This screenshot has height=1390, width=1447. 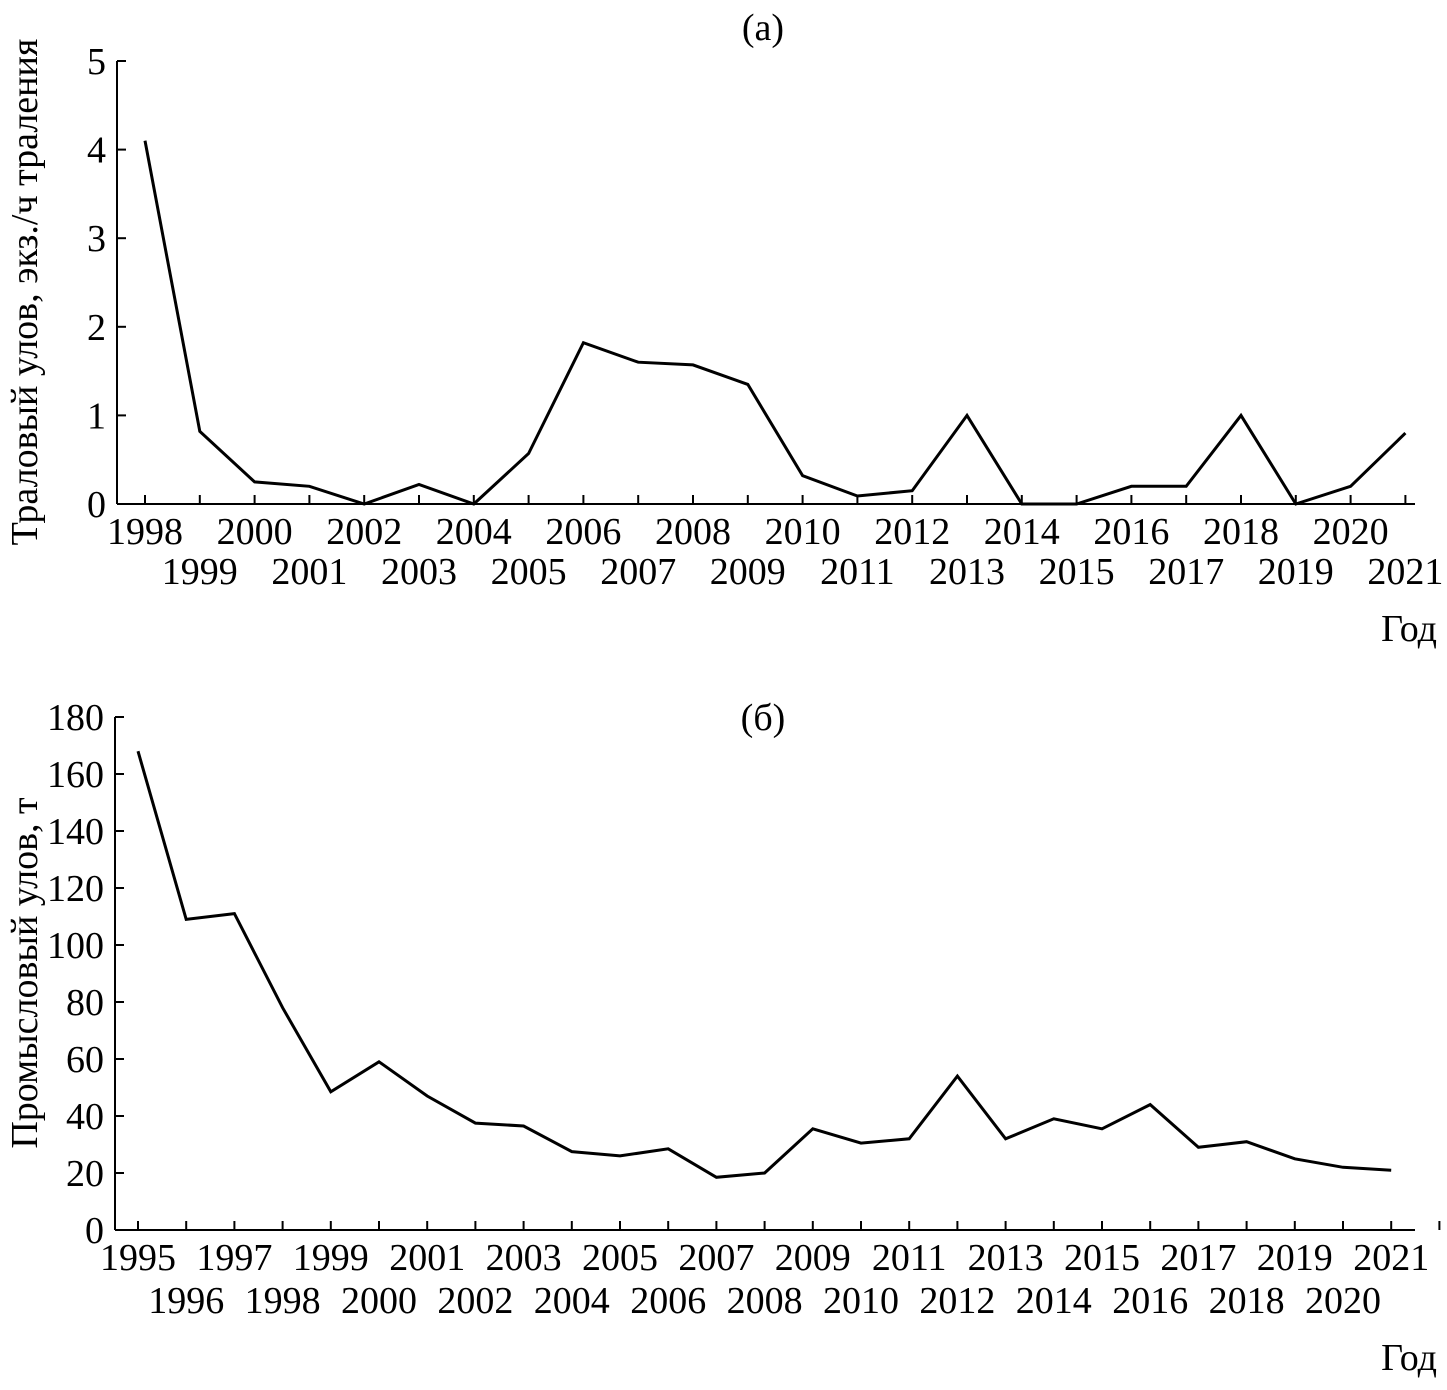 I want to click on chart-b-x-tick-label: 1997, so click(x=234, y=1258).